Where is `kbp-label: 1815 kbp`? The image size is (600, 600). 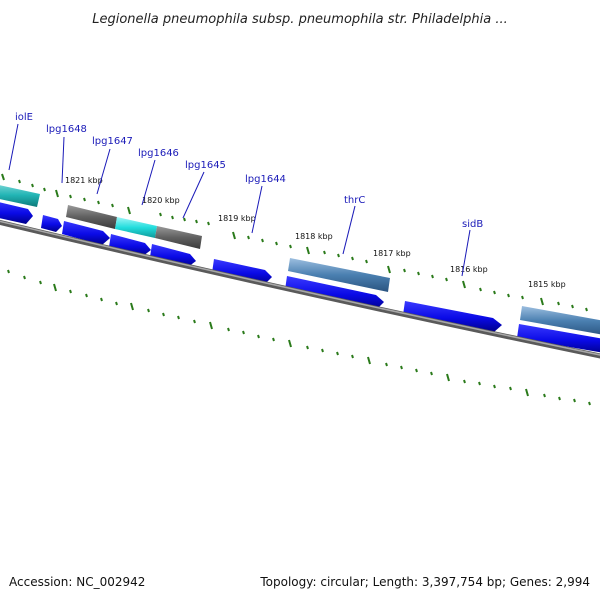
kbp-label: 1815 kbp is located at coordinates (547, 284).